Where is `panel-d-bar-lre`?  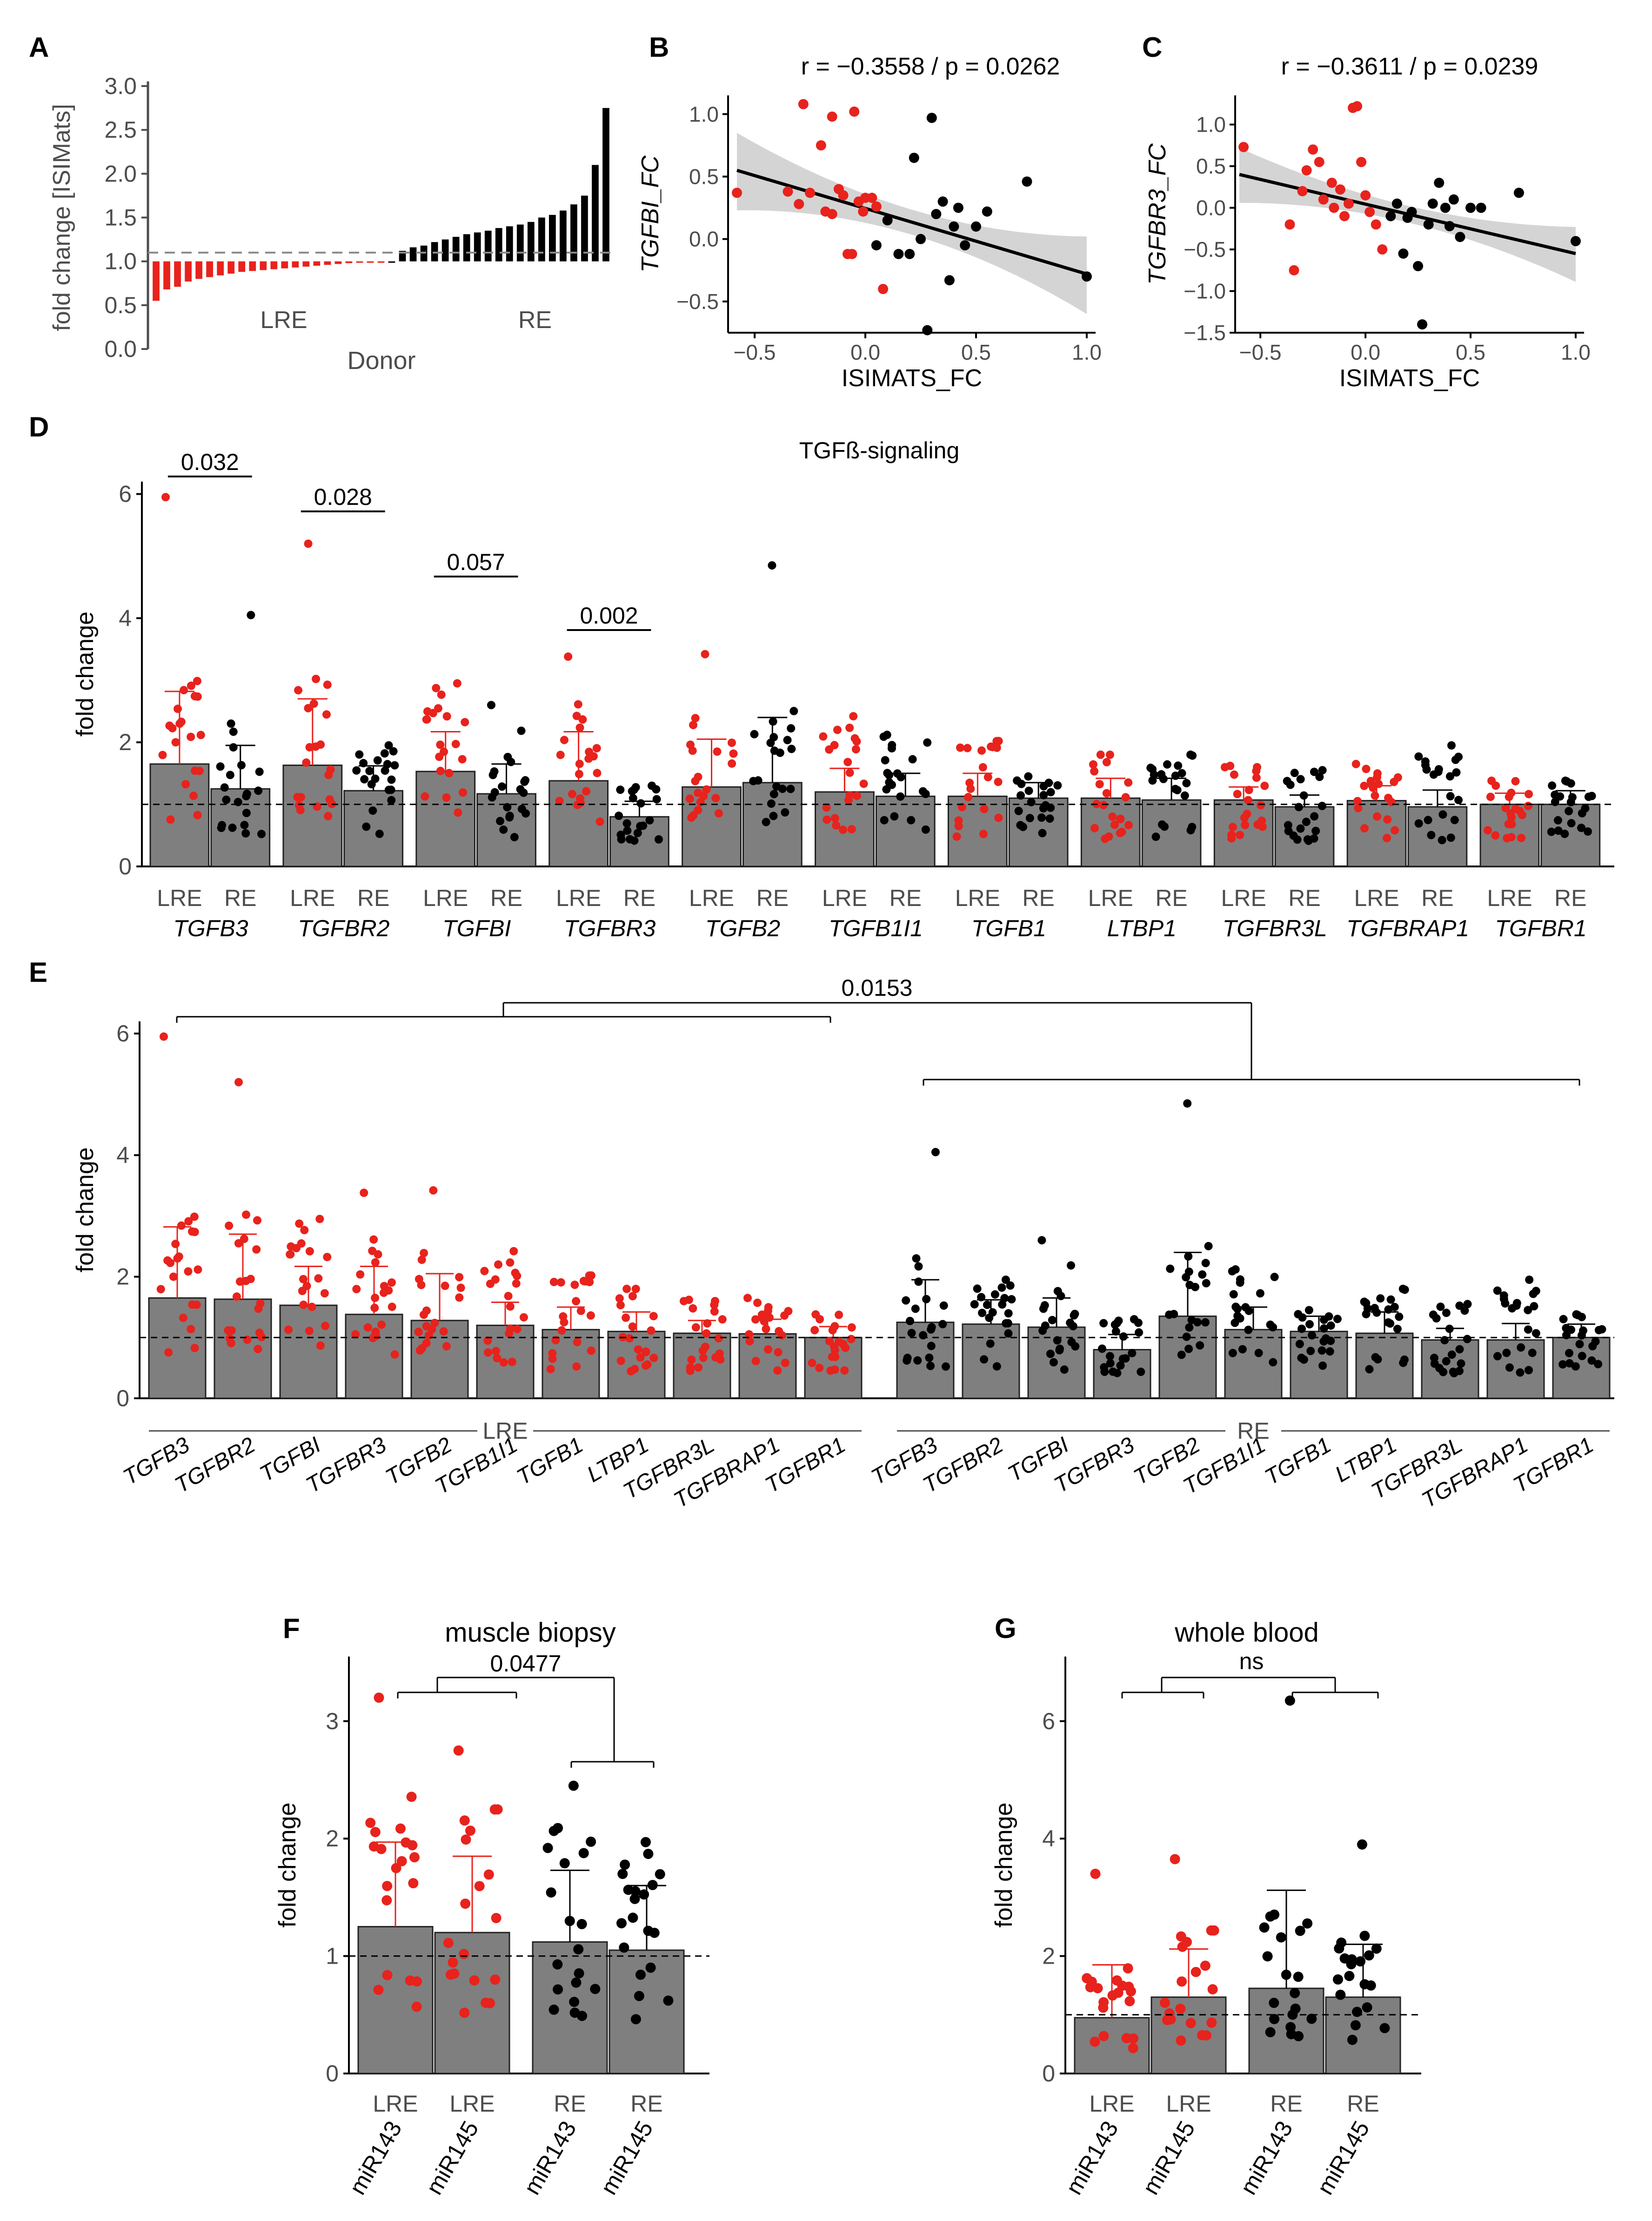
panel-d-bar-lre is located at coordinates (1110, 832).